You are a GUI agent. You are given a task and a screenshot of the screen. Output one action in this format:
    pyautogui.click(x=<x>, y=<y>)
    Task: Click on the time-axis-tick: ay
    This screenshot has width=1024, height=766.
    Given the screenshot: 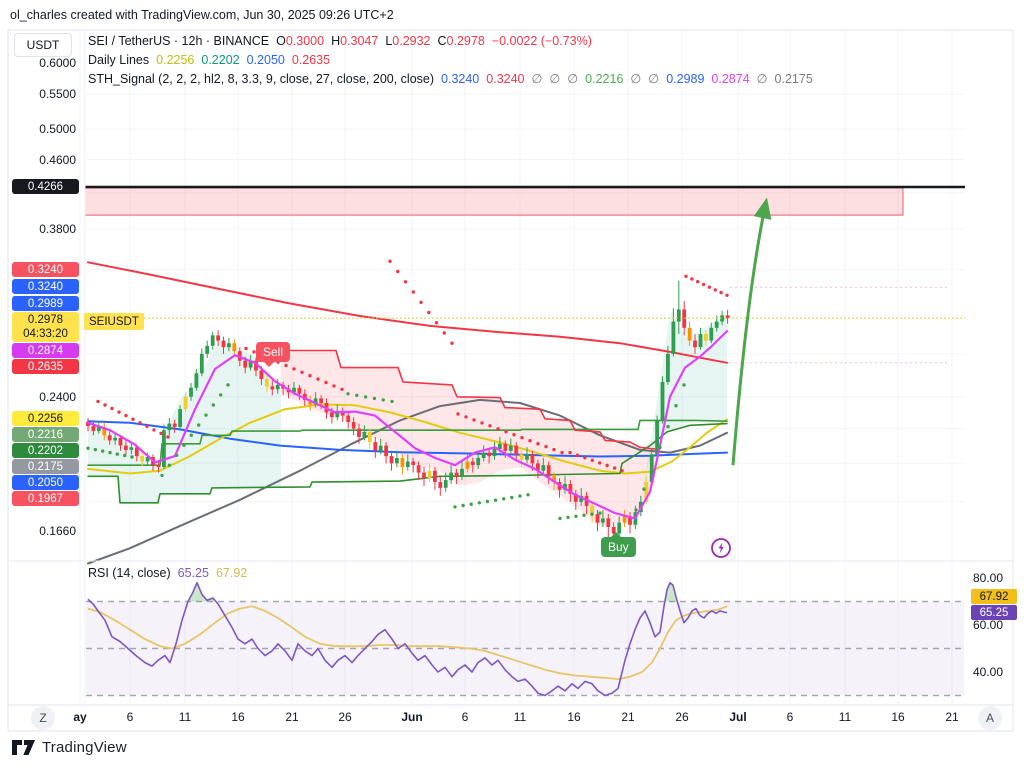 What is the action you would take?
    pyautogui.click(x=80, y=717)
    